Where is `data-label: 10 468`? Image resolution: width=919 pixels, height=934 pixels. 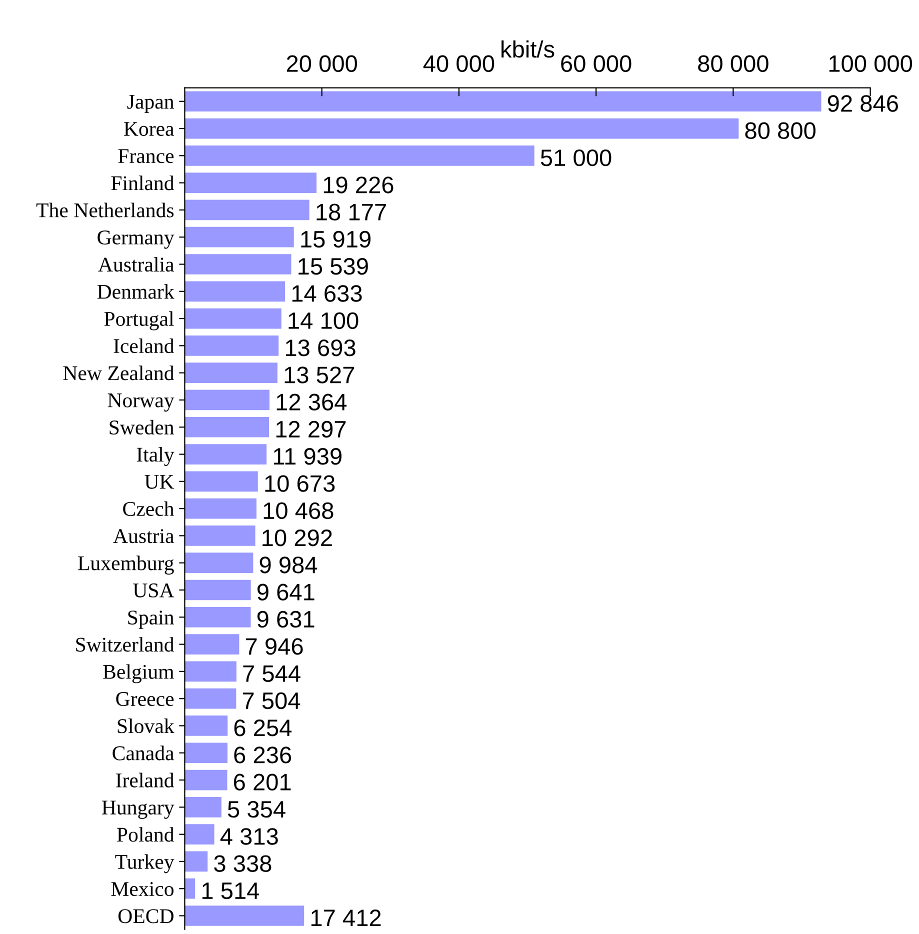 data-label: 10 468 is located at coordinates (299, 511).